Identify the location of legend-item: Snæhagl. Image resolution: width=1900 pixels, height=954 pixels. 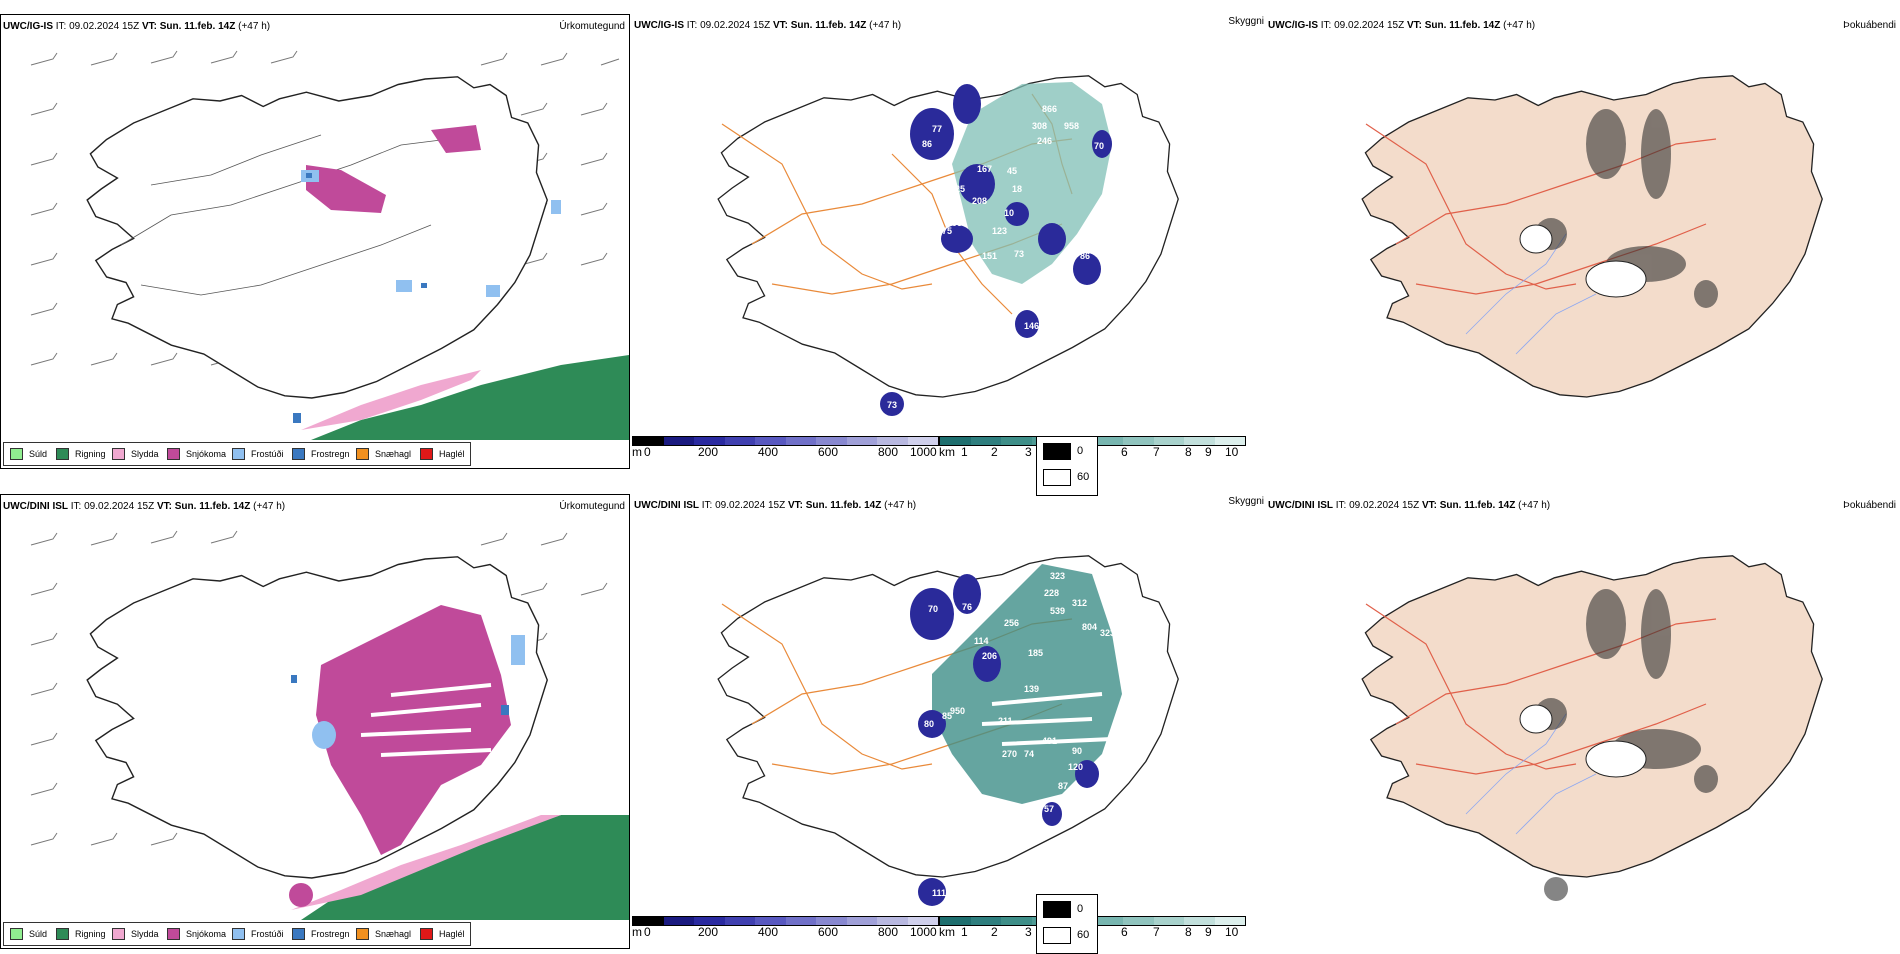
(383, 934).